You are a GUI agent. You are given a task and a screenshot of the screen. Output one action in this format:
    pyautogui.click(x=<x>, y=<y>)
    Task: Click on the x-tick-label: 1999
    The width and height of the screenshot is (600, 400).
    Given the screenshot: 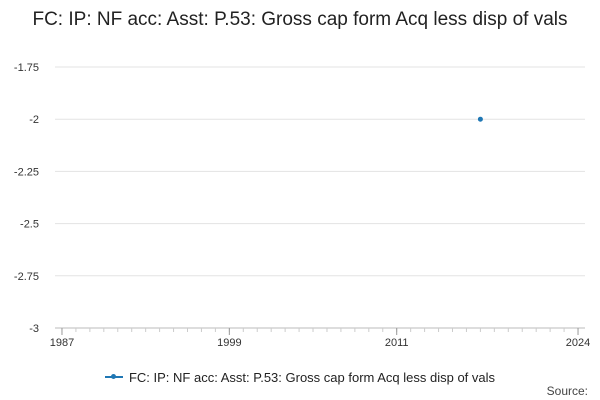 What is the action you would take?
    pyautogui.click(x=229, y=343)
    